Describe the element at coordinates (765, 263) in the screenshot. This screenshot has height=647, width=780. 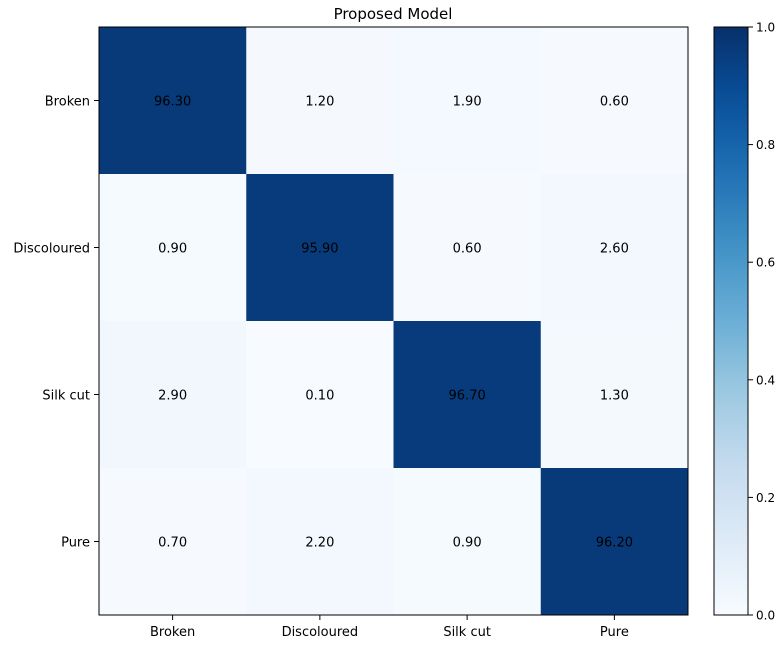
I see `colorbar-tick-label: 0.6` at that location.